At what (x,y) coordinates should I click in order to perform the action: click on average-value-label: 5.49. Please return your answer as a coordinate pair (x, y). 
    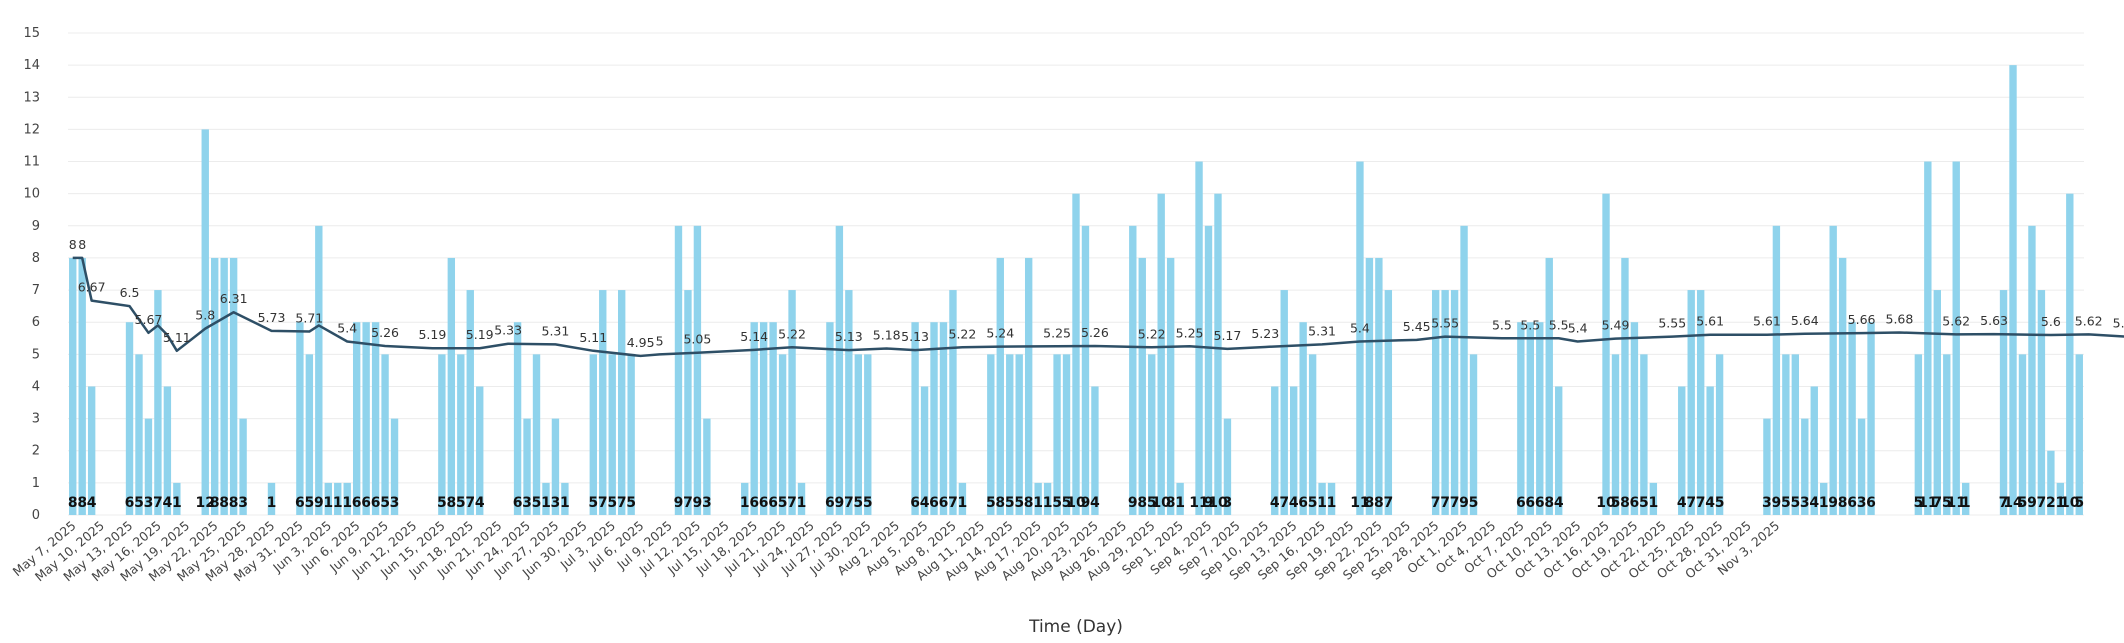
    Looking at the image, I should click on (1616, 325).